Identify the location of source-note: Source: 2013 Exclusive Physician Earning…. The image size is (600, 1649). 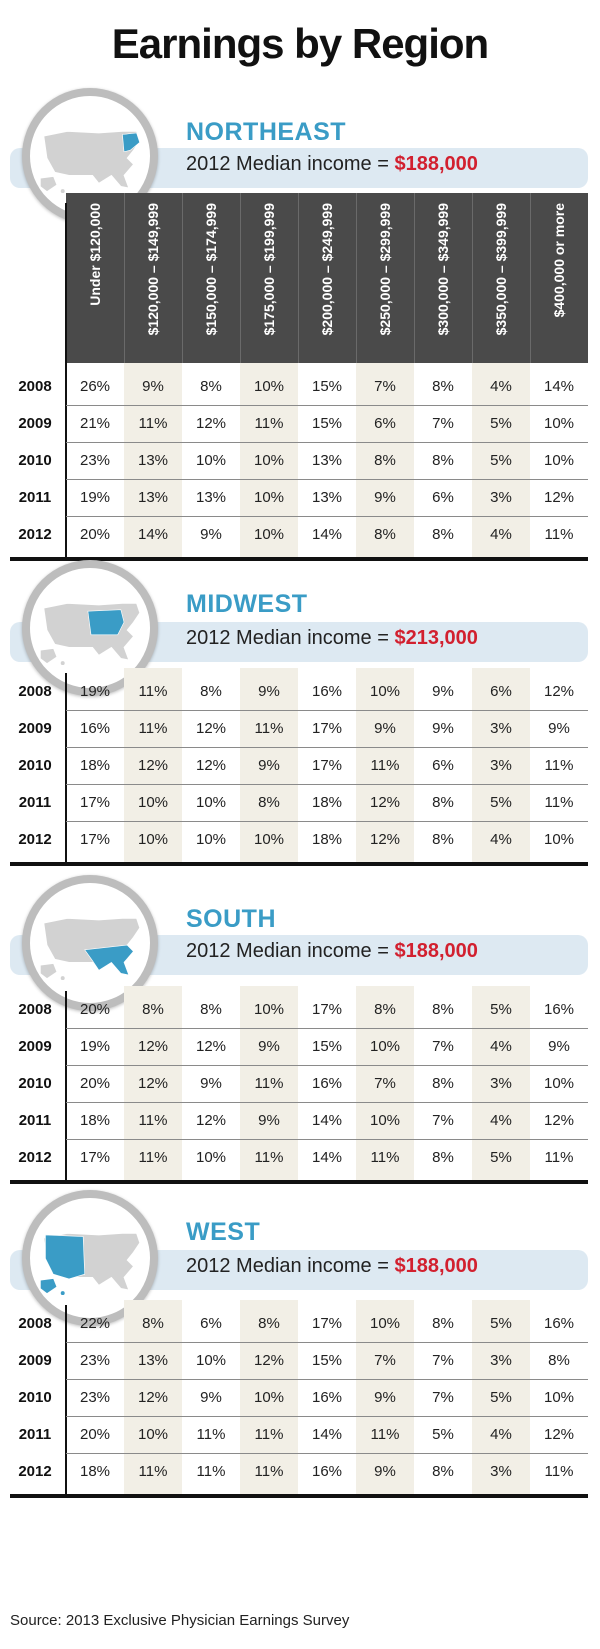
(180, 1620).